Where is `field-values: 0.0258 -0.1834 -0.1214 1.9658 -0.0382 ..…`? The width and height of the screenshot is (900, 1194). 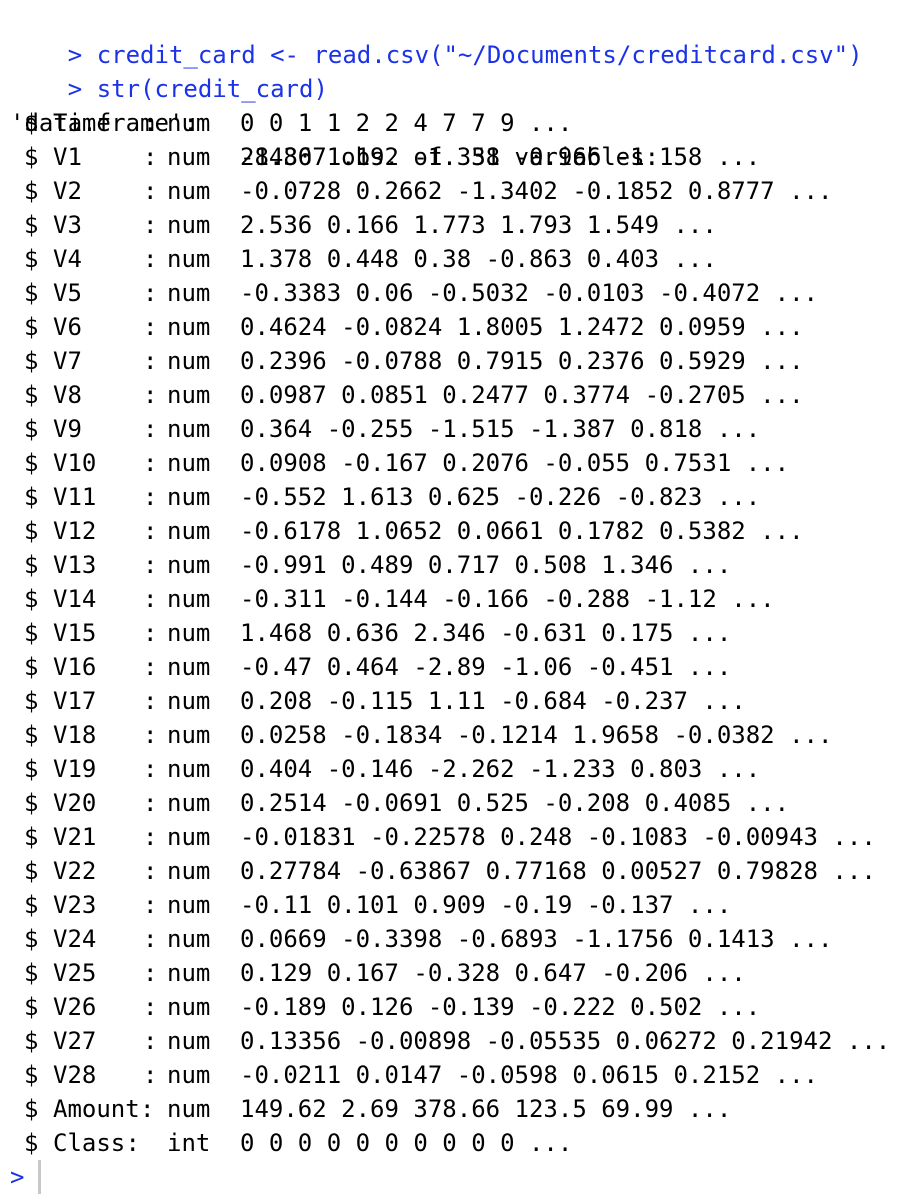 field-values: 0.0258 -0.1834 -0.1214 1.9658 -0.0382 ..… is located at coordinates (536, 735).